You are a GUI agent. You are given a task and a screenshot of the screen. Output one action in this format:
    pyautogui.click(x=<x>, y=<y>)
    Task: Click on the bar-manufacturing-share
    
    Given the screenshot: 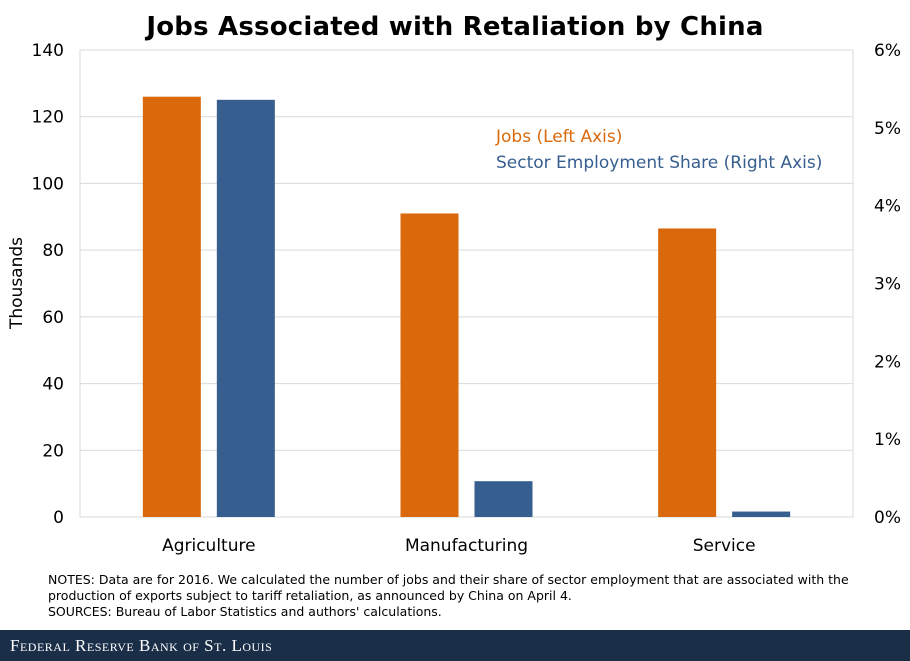 What is the action you would take?
    pyautogui.click(x=503, y=499)
    